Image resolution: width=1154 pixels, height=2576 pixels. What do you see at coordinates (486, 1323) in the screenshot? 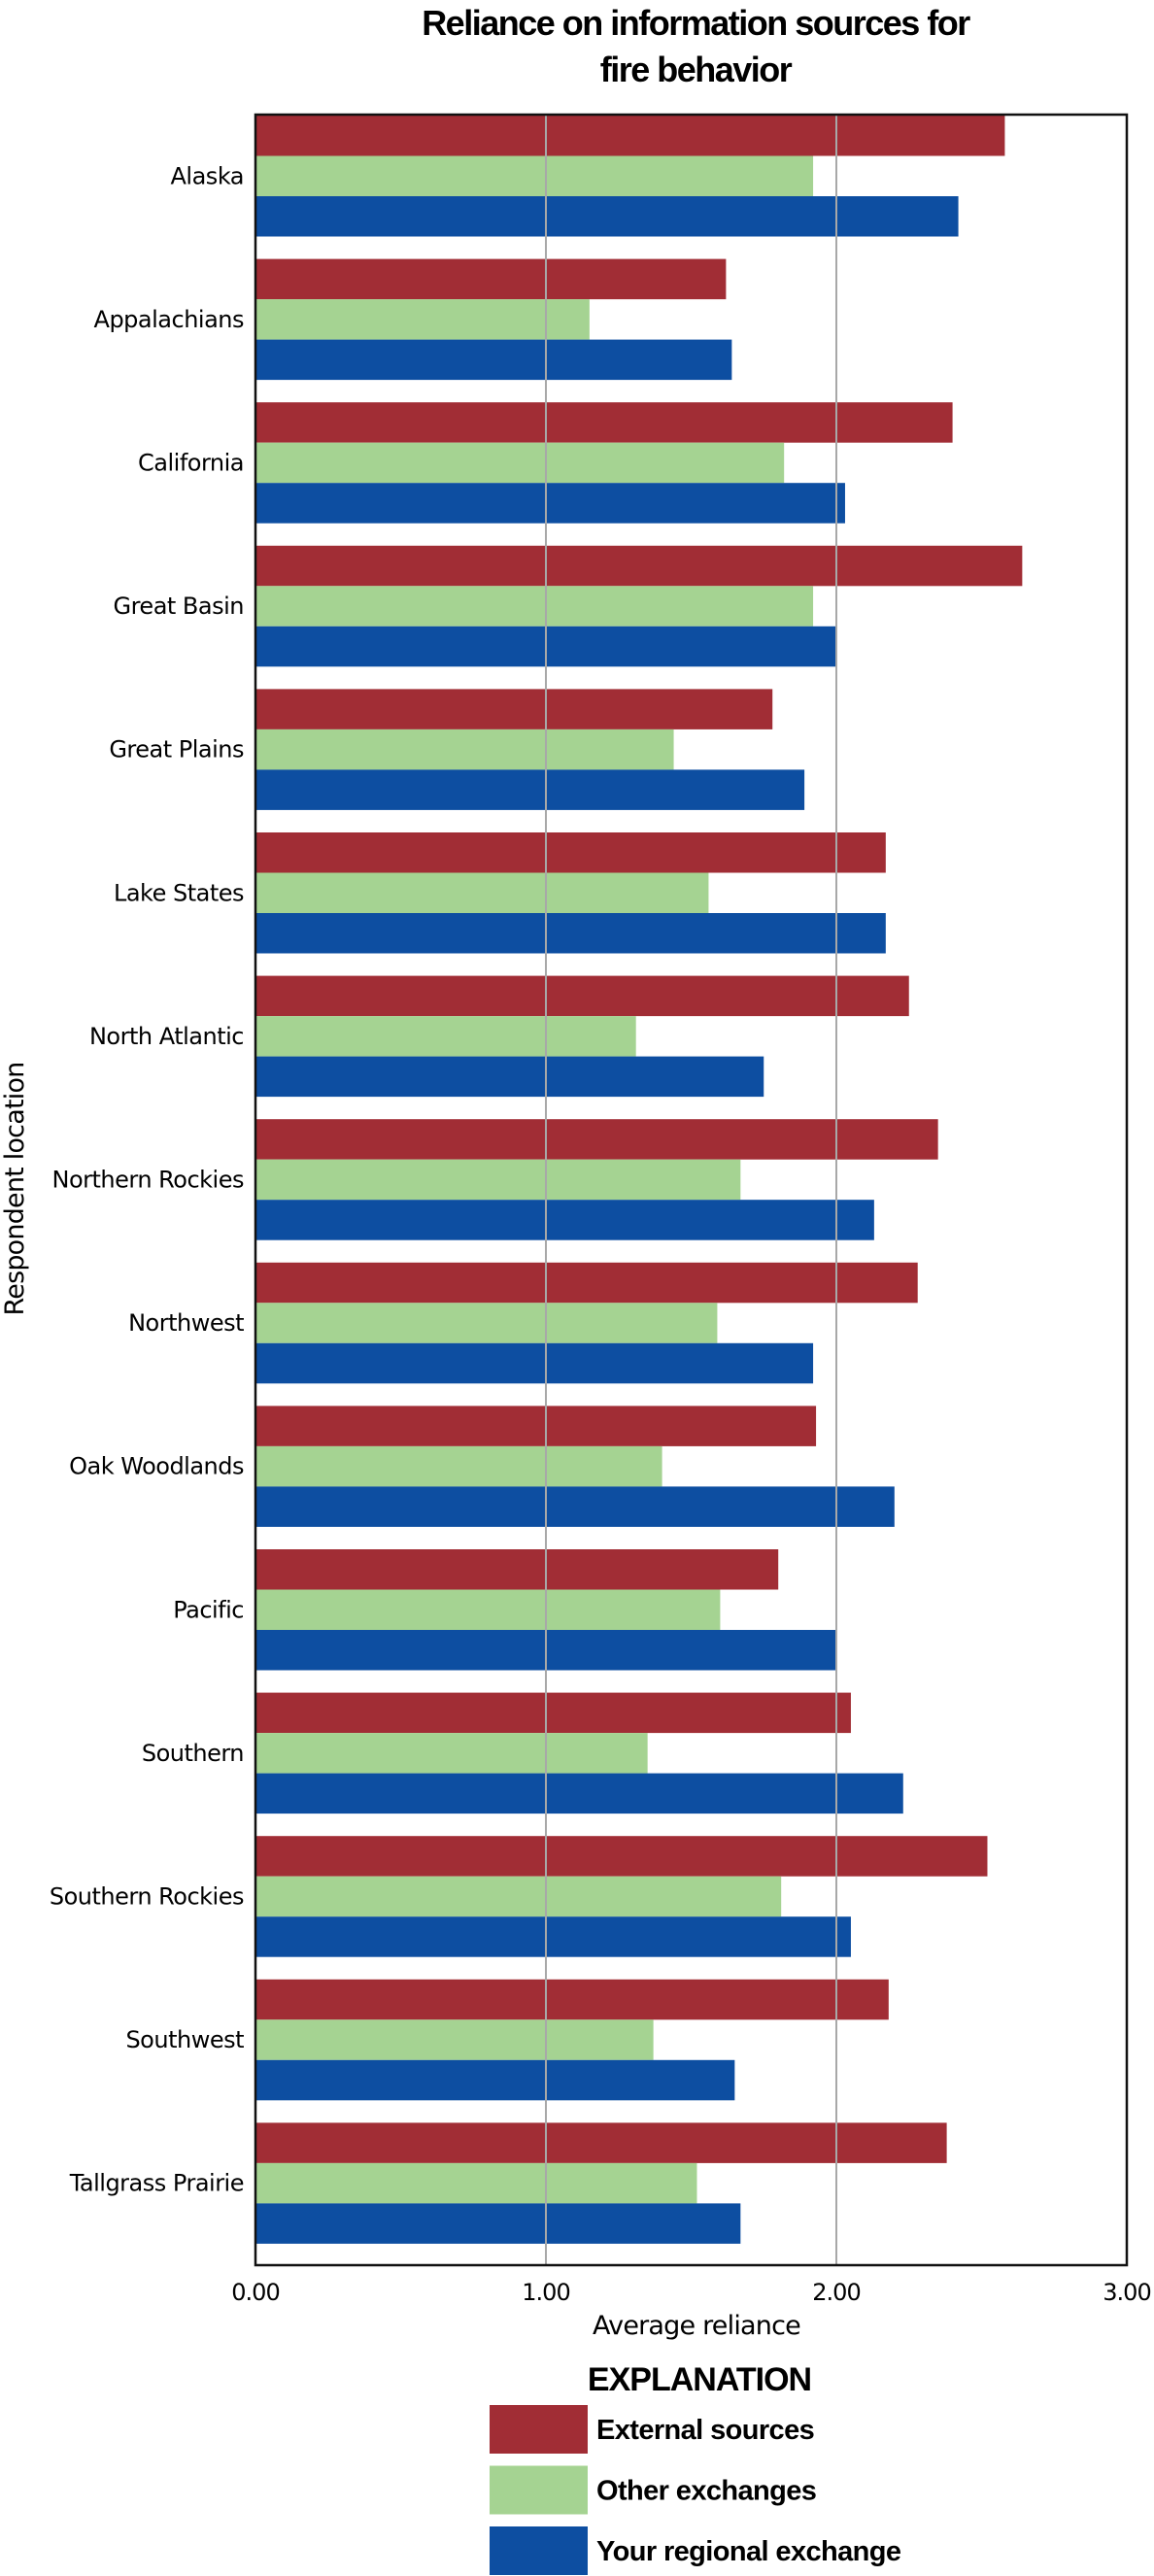
I see `bar-other-exchanges-northwest` at bounding box center [486, 1323].